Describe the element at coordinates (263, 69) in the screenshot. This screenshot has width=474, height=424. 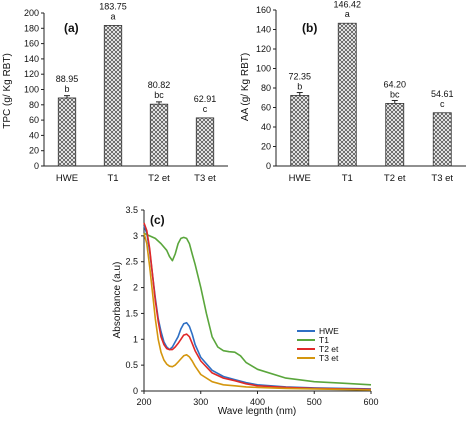
I see `y-tick-label-b: 100` at that location.